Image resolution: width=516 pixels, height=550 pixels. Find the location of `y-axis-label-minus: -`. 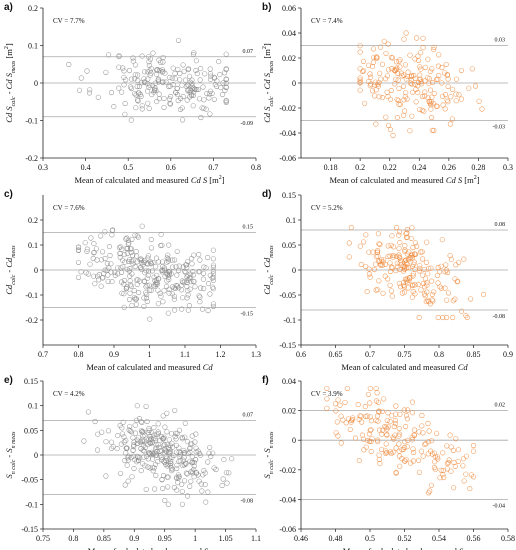

y-axis-label-minus: - is located at coordinates (9, 92).